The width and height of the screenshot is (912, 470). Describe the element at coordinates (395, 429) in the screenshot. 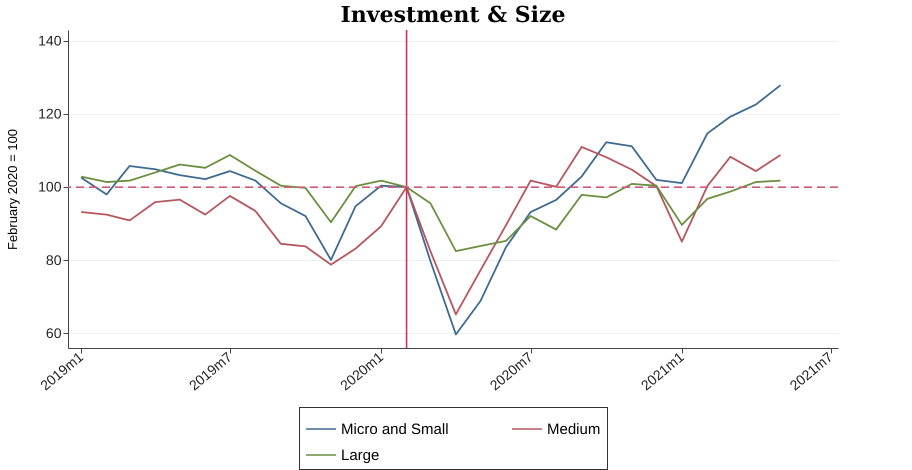

I see `legend-label: Micro and Small` at that location.